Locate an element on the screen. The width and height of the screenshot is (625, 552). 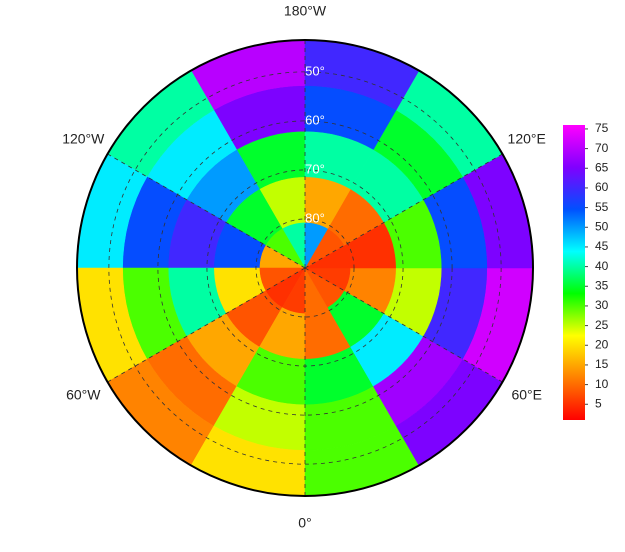
longitude-label: 180°W is located at coordinates (305, 11).